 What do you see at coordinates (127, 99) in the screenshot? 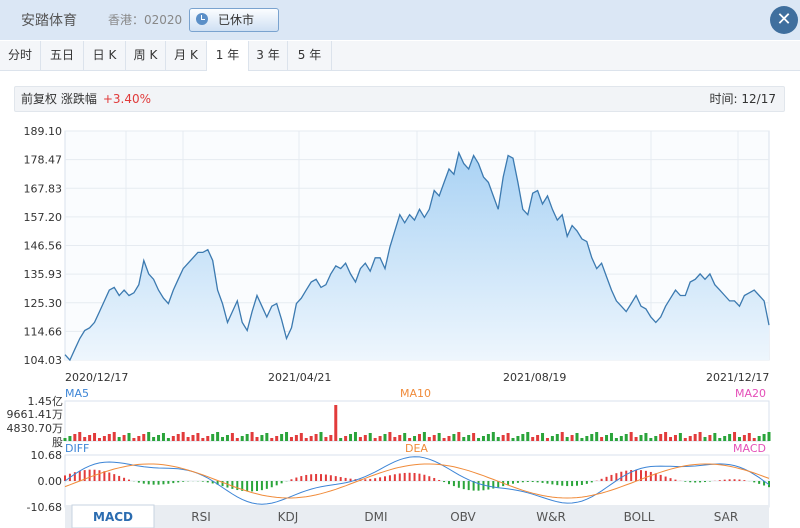
I see `change-value: +3.40%` at bounding box center [127, 99].